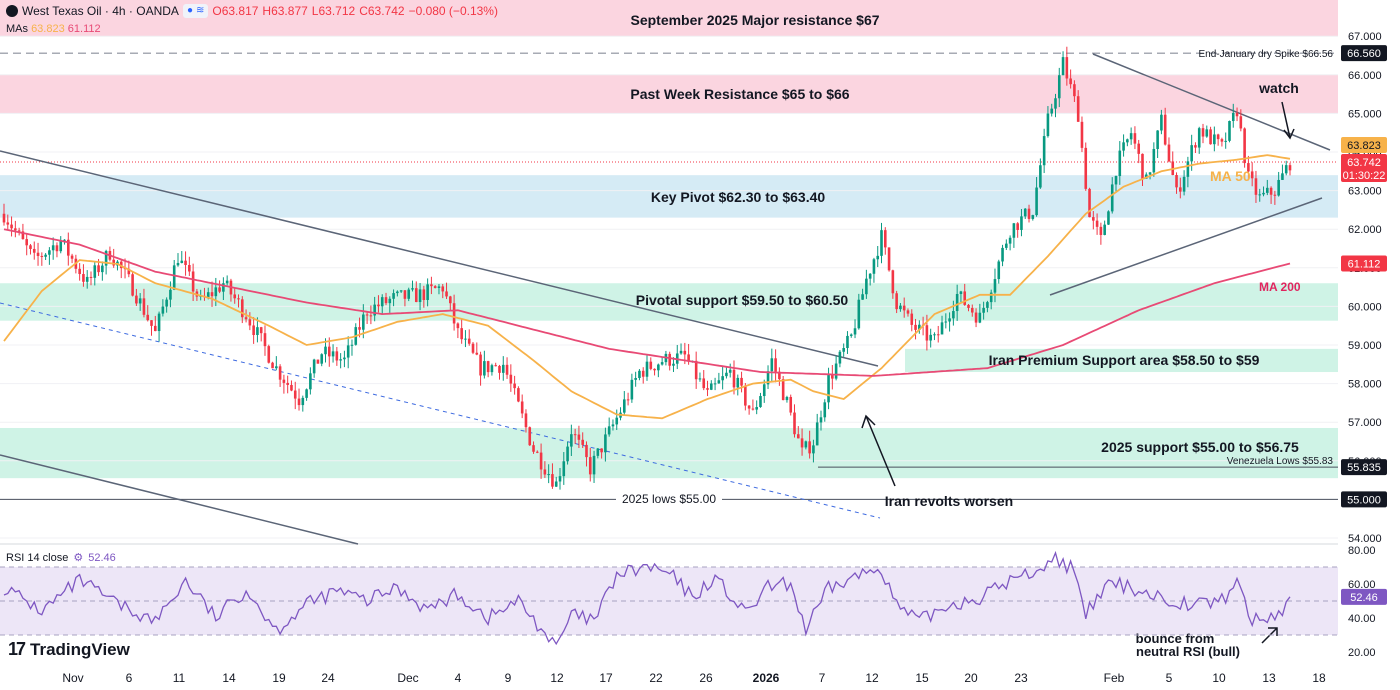 Image resolution: width=1400 pixels, height=690 pixels. I want to click on time-tick-label: 26, so click(706, 678).